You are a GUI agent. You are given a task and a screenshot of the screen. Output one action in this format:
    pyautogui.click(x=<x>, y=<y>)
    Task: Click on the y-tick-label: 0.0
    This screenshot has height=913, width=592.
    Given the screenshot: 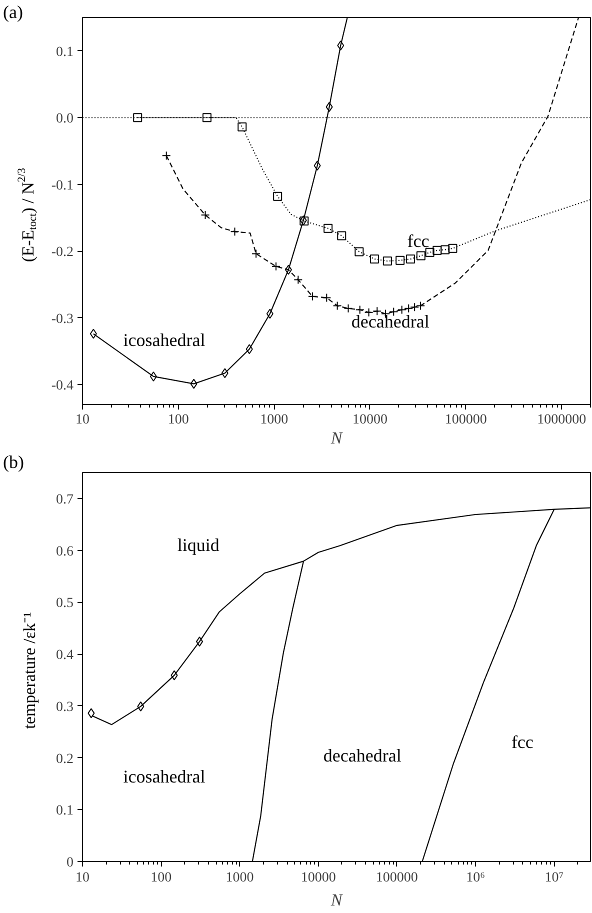 What is the action you would take?
    pyautogui.click(x=65, y=119)
    